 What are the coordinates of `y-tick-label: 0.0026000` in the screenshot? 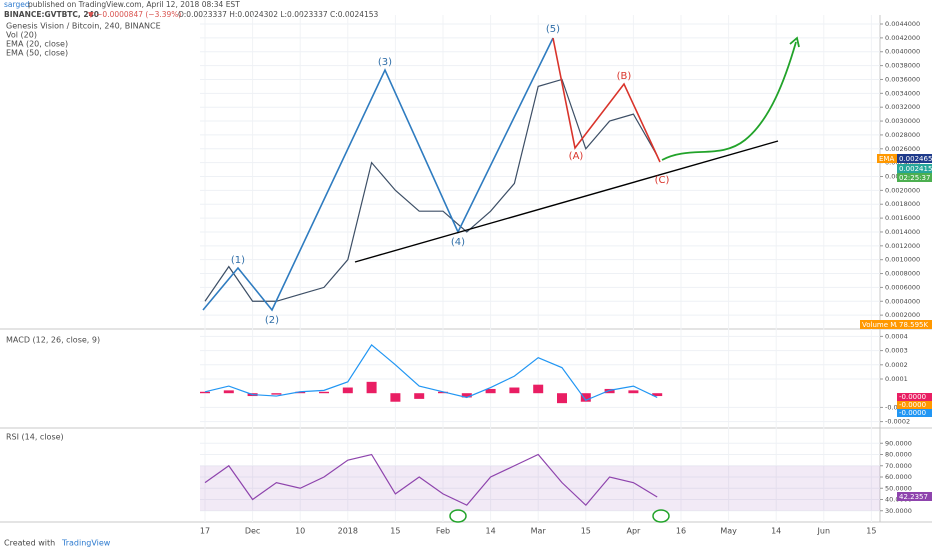 It's located at (902, 149).